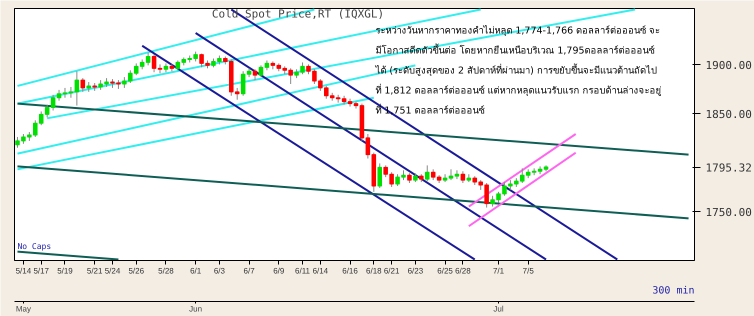  What do you see at coordinates (350, 271) in the screenshot?
I see `x-tick-label: 6/16` at bounding box center [350, 271].